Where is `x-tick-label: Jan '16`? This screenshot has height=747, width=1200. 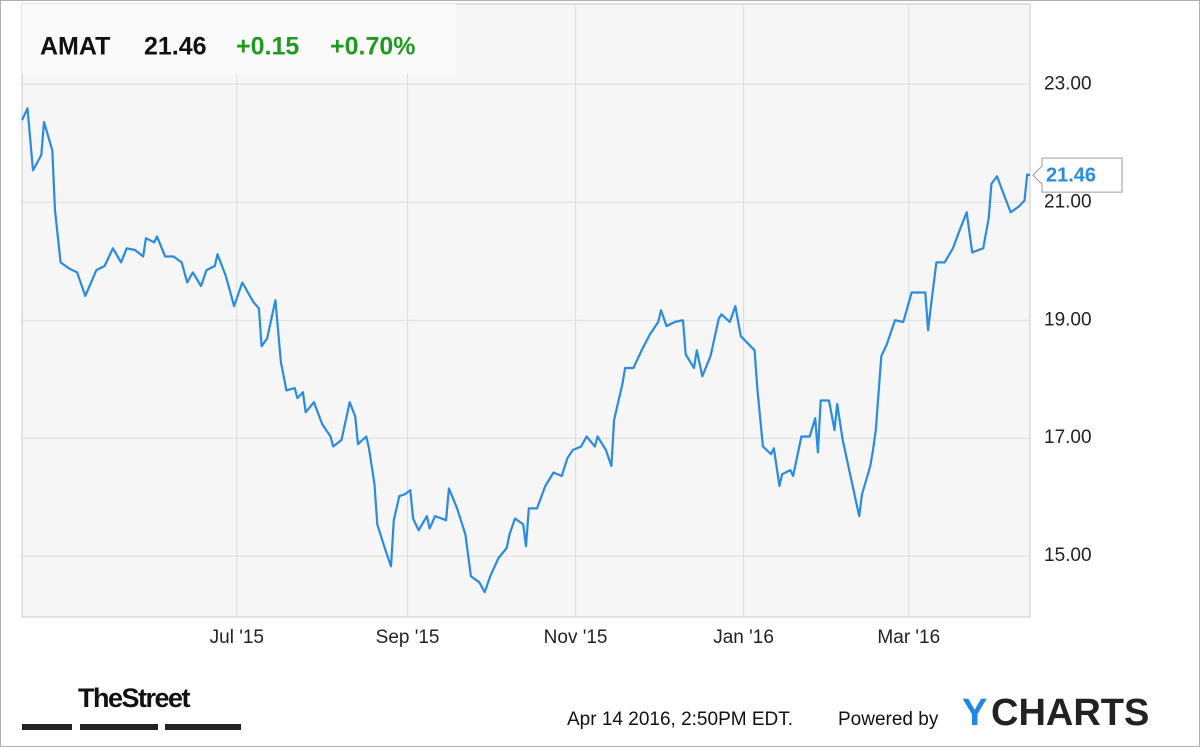
x-tick-label: Jan '16 is located at coordinates (743, 637).